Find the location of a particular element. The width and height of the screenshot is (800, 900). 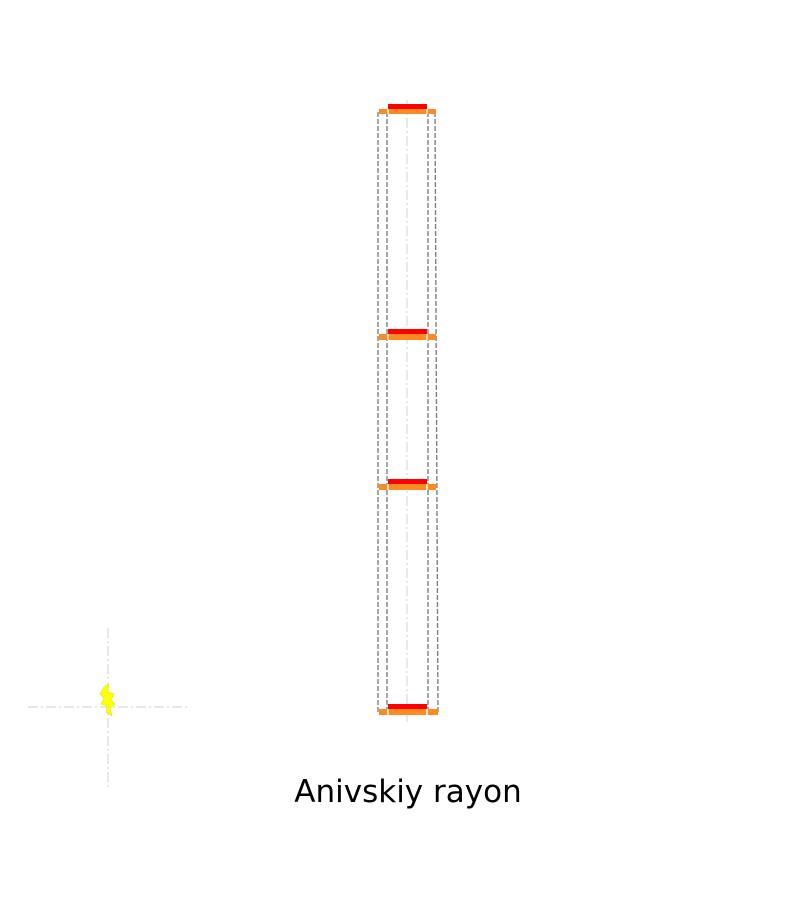

strip-outer-boundary-right is located at coordinates (436, 413).